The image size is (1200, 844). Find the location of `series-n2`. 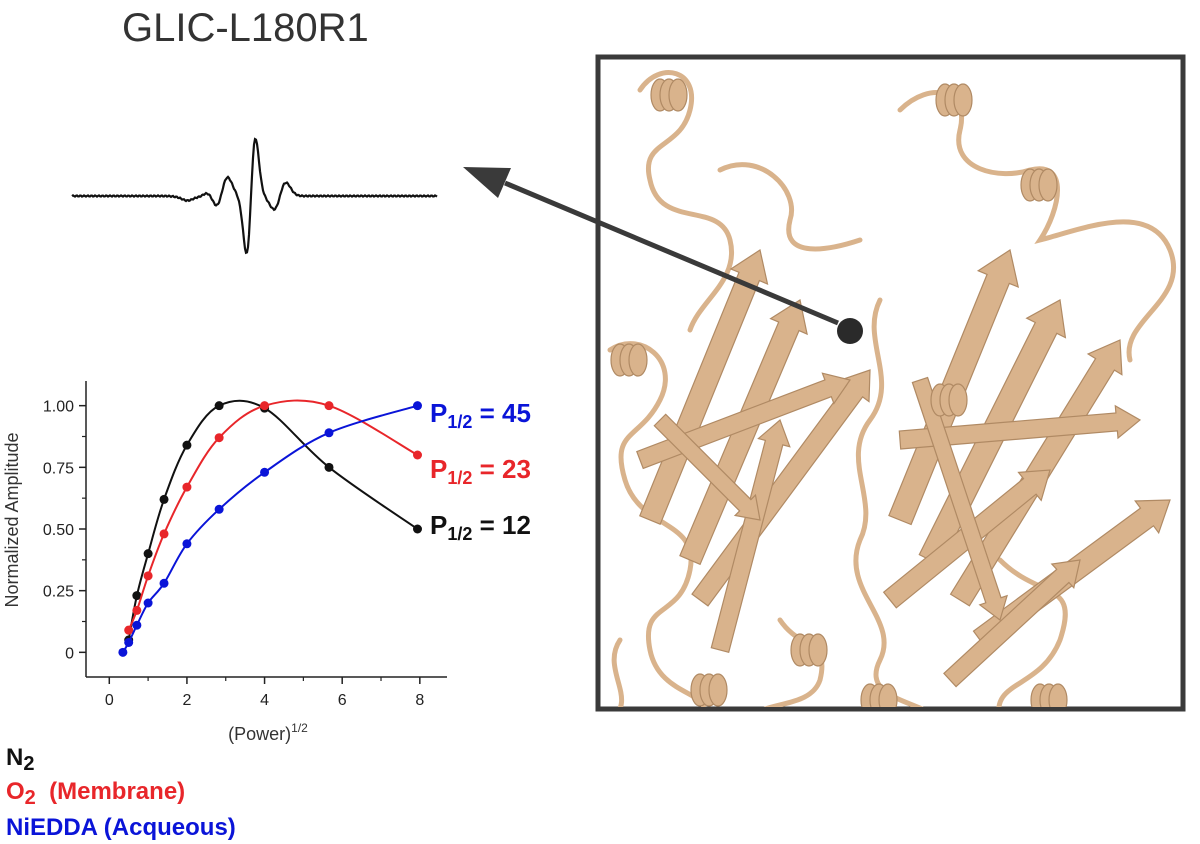

series-n2 is located at coordinates (273, 522).